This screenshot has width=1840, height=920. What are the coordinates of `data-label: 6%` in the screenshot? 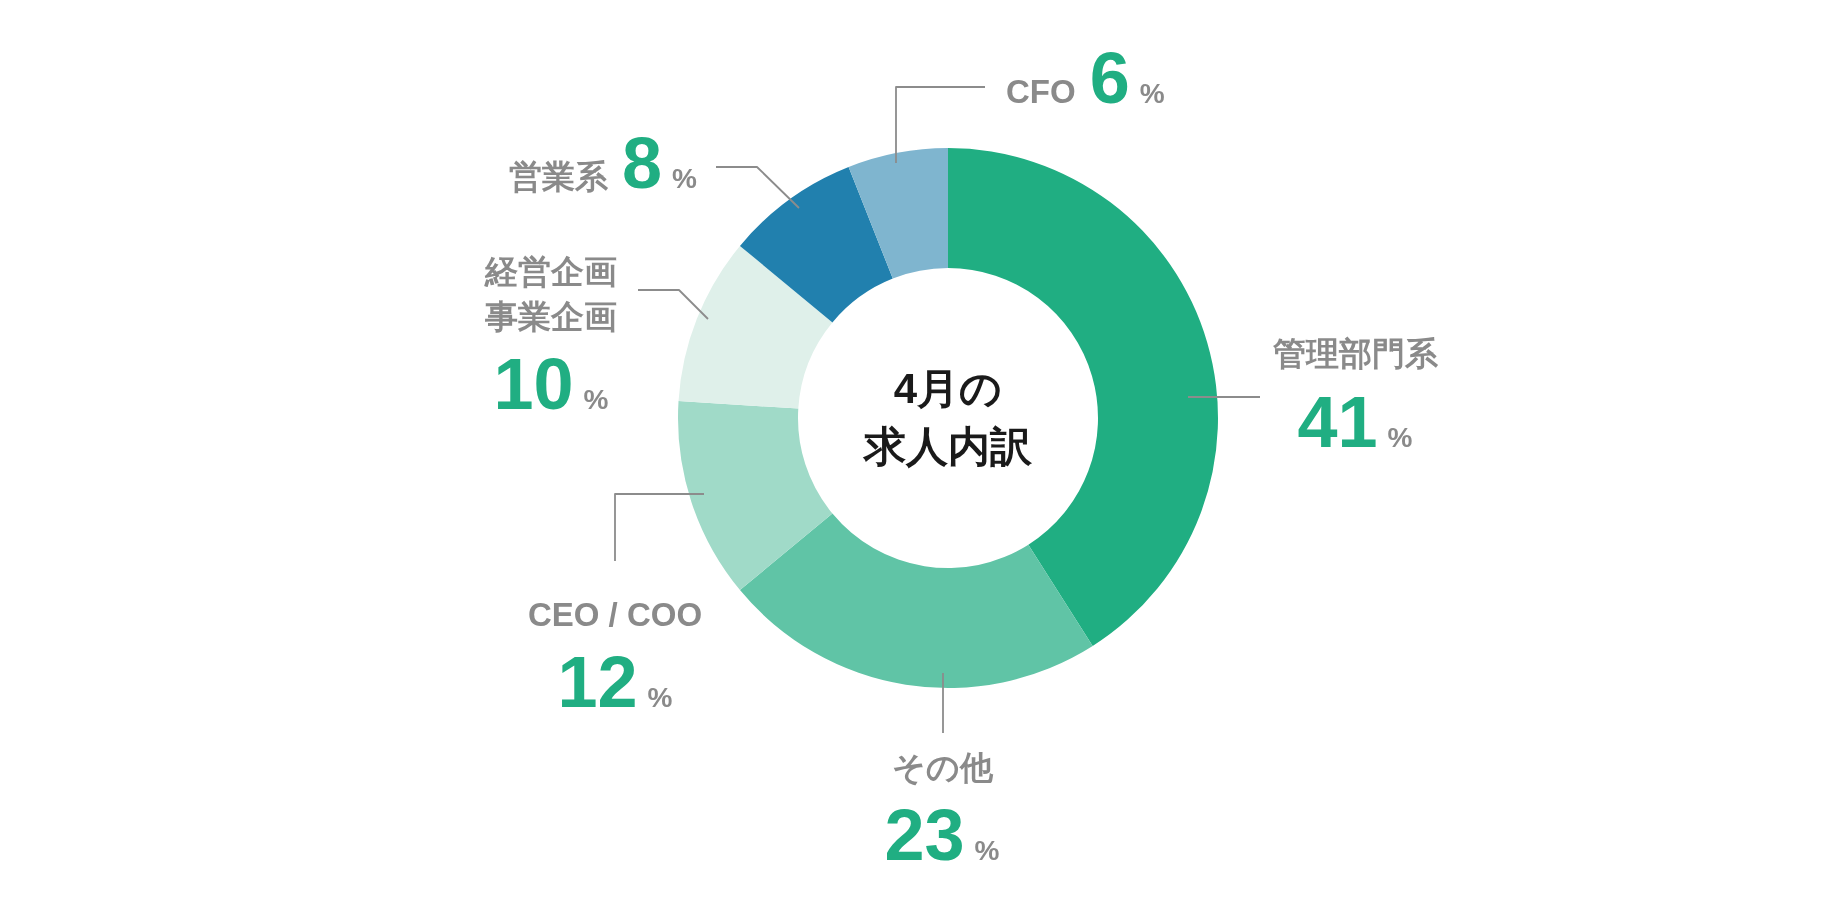 It's located at (1127, 78).